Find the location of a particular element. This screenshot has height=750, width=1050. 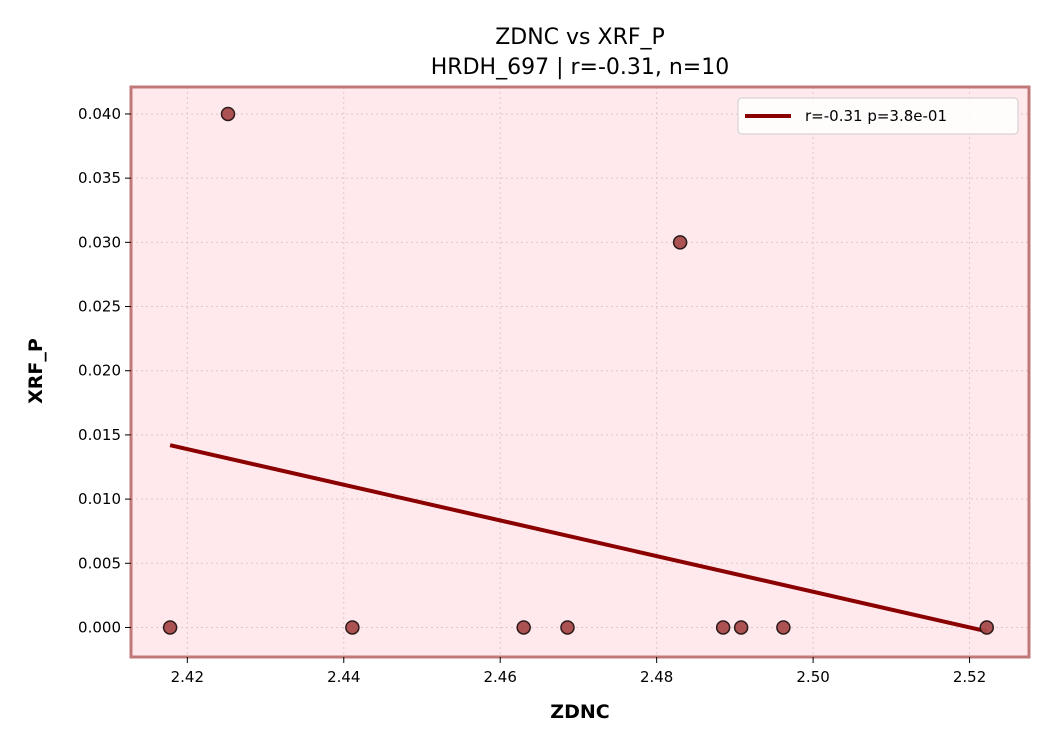

y-tick-label: 0.020 is located at coordinates (99, 371).